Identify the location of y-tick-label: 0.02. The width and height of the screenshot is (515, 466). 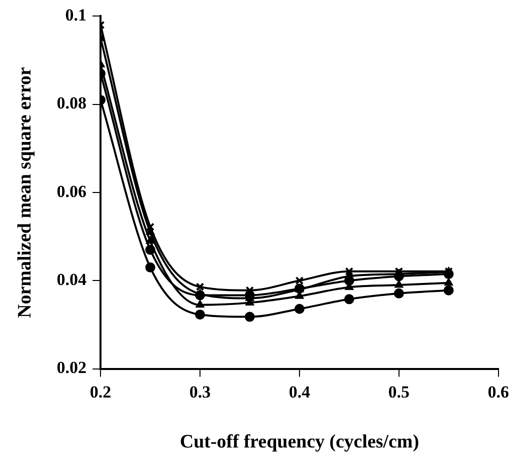
(71, 368).